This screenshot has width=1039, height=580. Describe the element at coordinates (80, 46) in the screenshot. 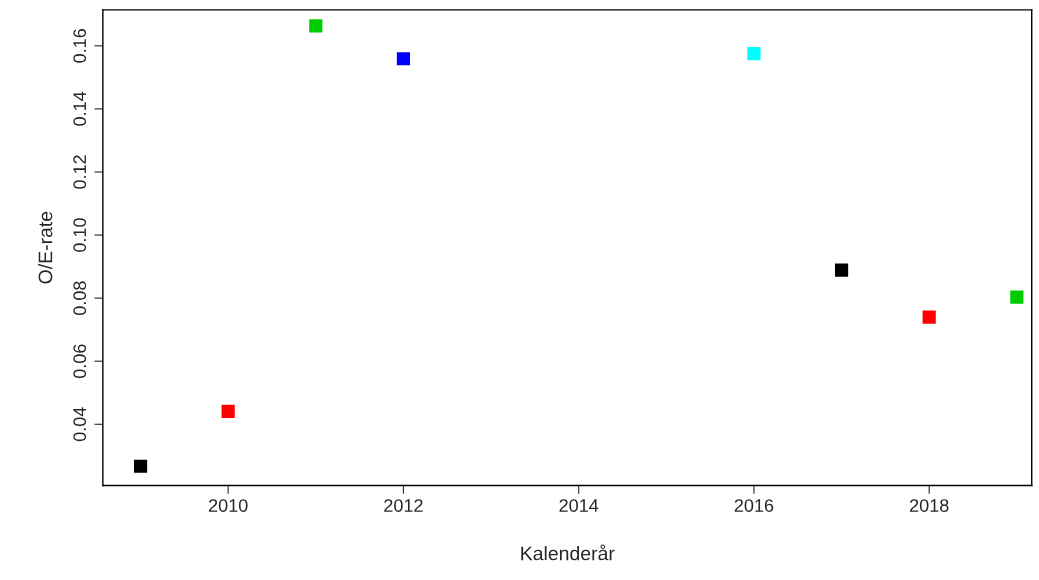

I see `y-tick-label: 0.16` at that location.